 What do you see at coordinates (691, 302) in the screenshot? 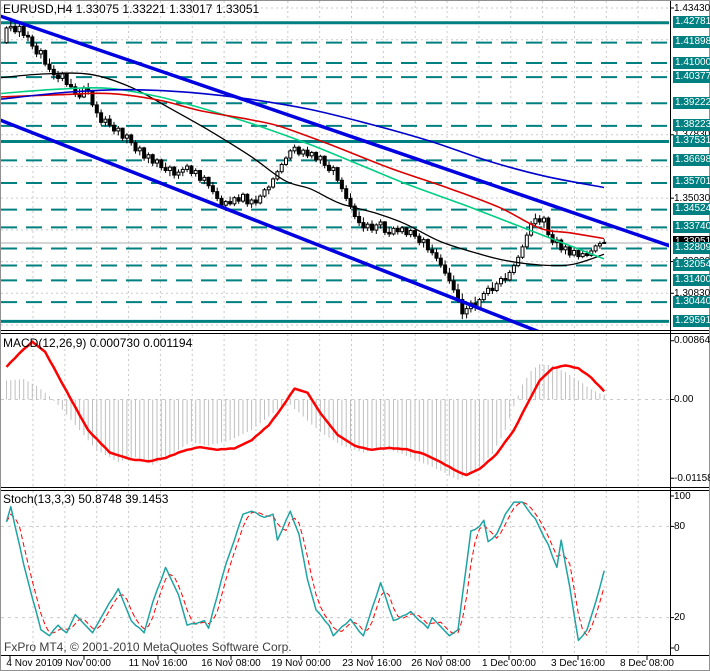
I see `level-price-badge: 1.30440` at bounding box center [691, 302].